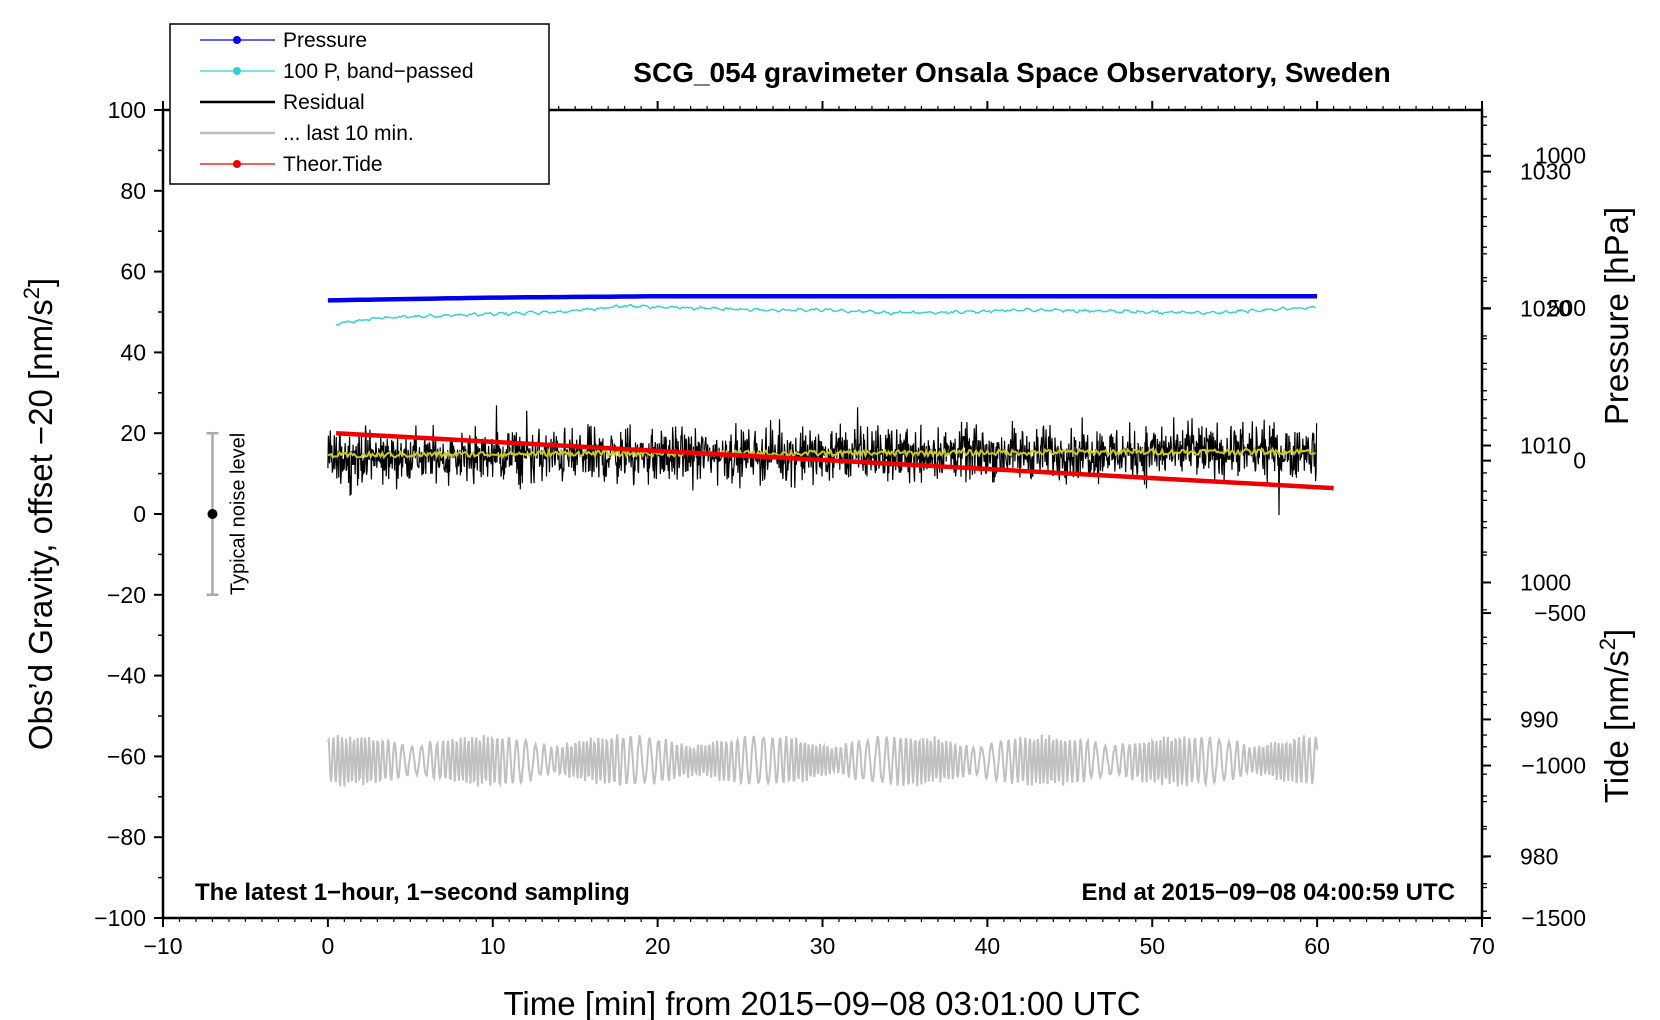  What do you see at coordinates (825, 314) in the screenshot?
I see `band-passed-pressure-line` at bounding box center [825, 314].